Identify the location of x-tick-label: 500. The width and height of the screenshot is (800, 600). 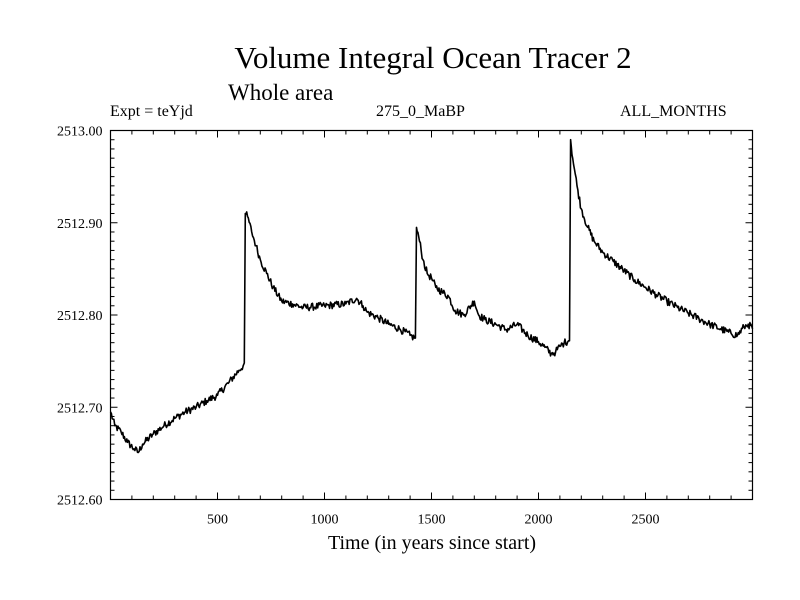
(217, 520).